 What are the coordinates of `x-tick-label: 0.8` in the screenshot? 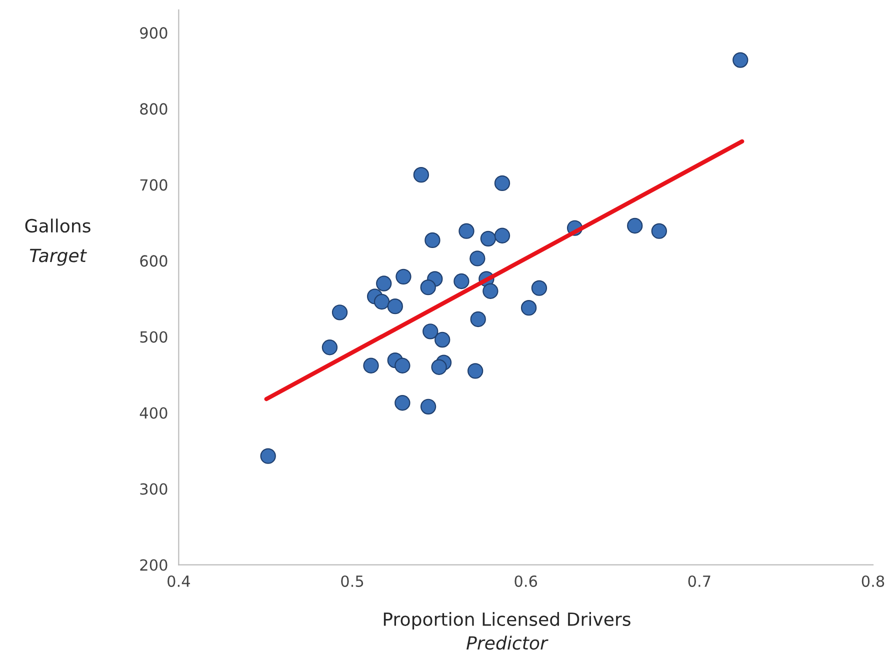 It's located at (873, 581).